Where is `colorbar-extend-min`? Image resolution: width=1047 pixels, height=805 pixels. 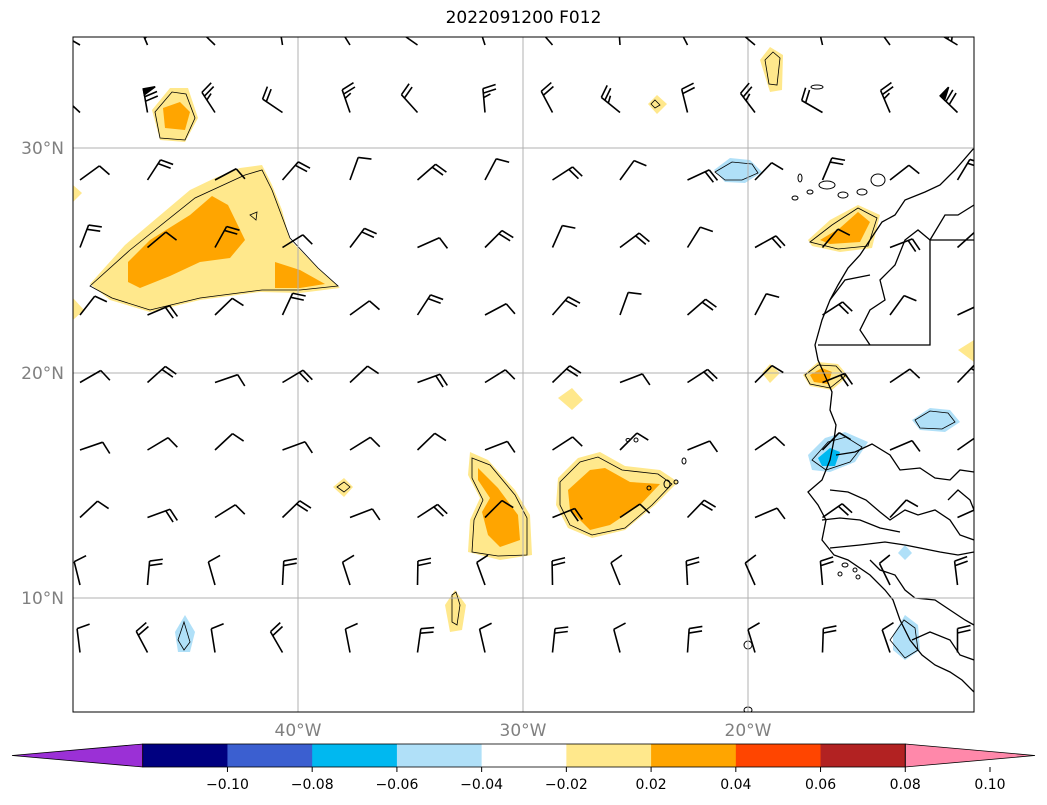
colorbar-extend-min is located at coordinates (77, 755).